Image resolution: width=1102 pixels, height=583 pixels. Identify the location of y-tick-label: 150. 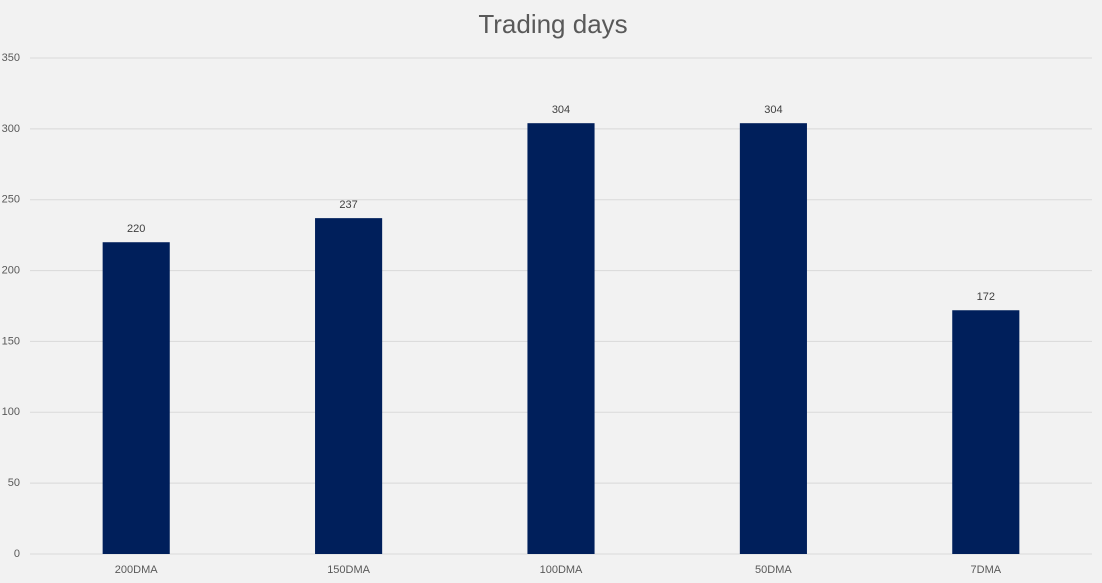
(11, 341).